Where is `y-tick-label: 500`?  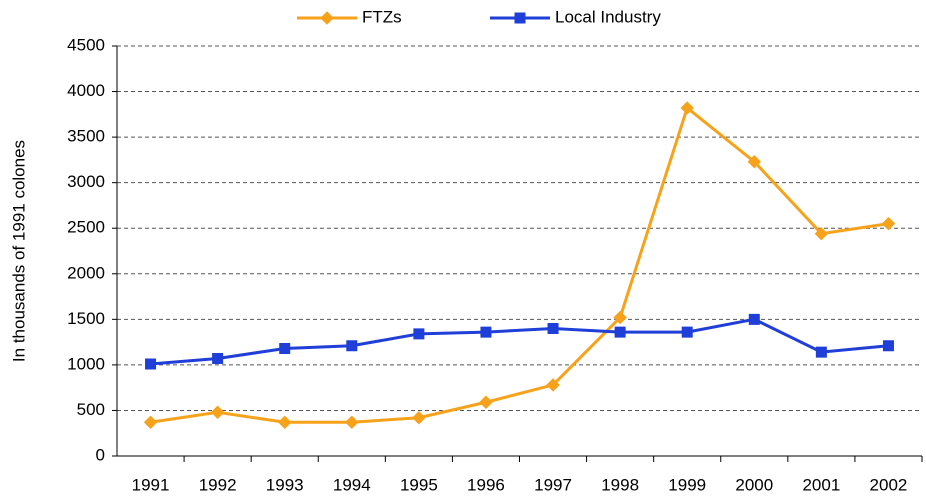
y-tick-label: 500 is located at coordinates (91, 409).